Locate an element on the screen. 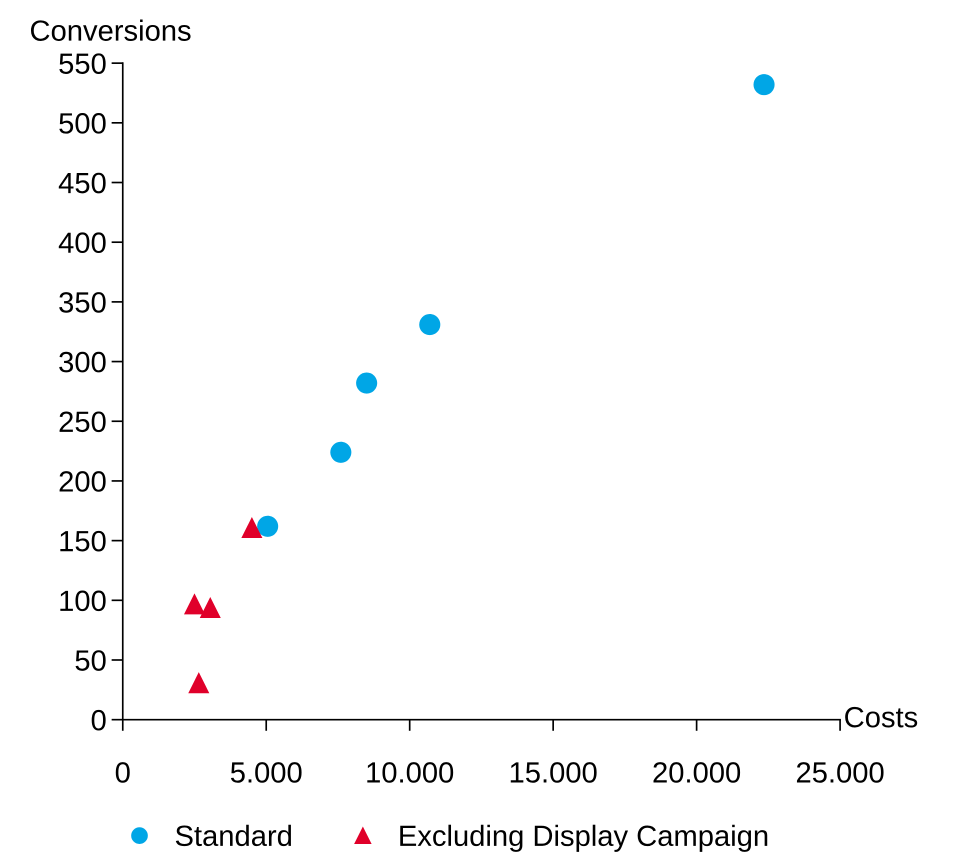  x-tick-label: 5.000 is located at coordinates (266, 772).